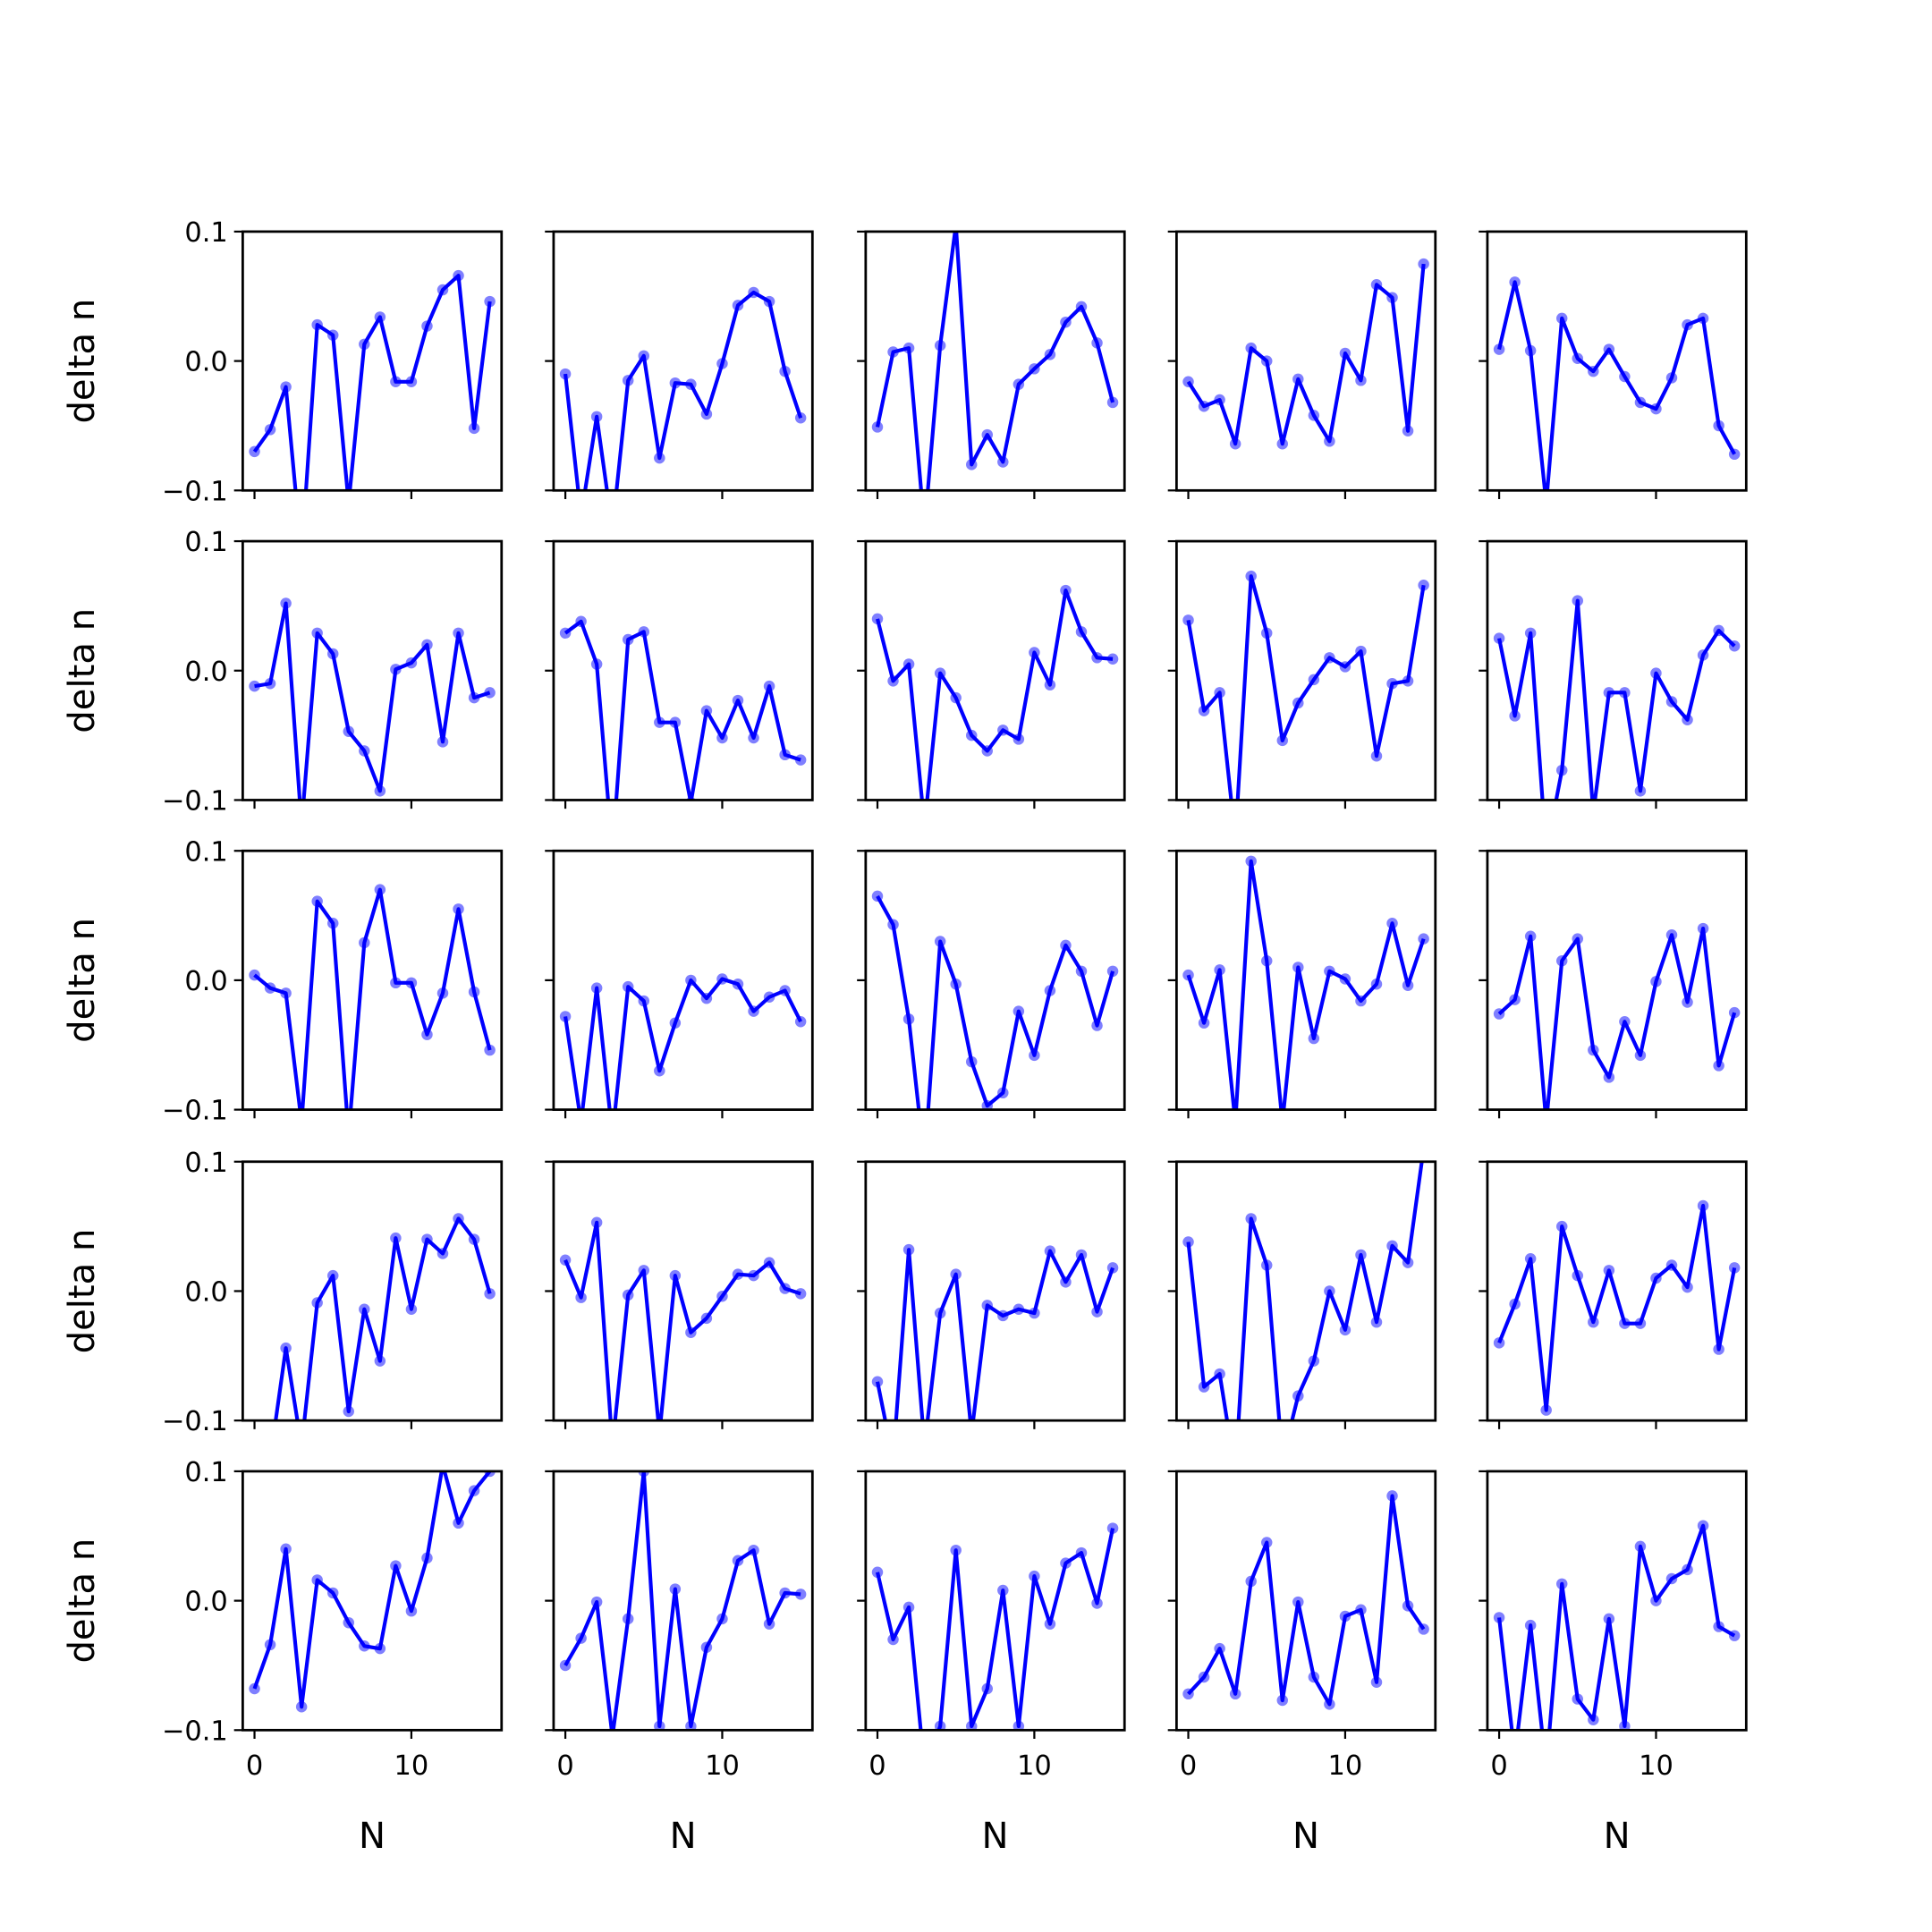 The height and width of the screenshot is (1932, 1932). What do you see at coordinates (195, 1421) in the screenshot?
I see `y-tick-label: −0.1` at bounding box center [195, 1421].